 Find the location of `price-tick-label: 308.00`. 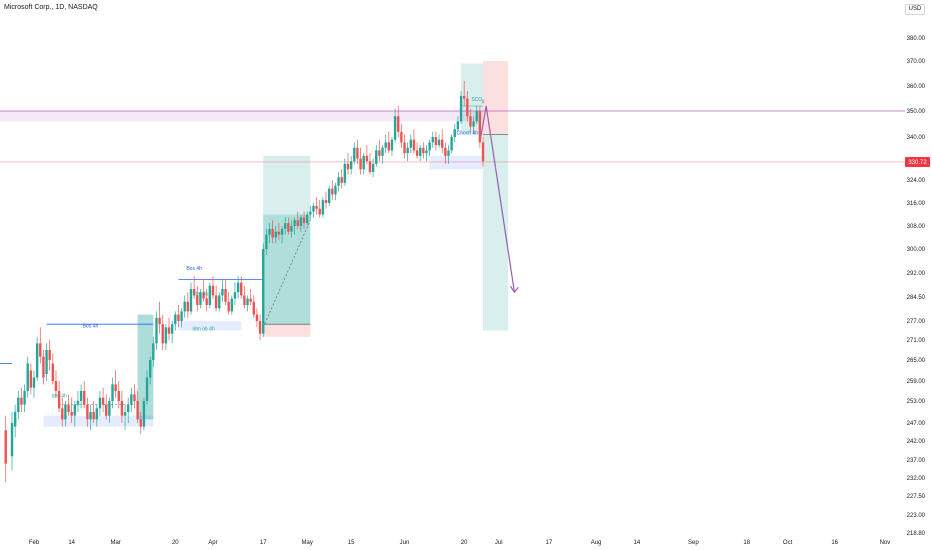

price-tick-label: 308.00 is located at coordinates (916, 227).